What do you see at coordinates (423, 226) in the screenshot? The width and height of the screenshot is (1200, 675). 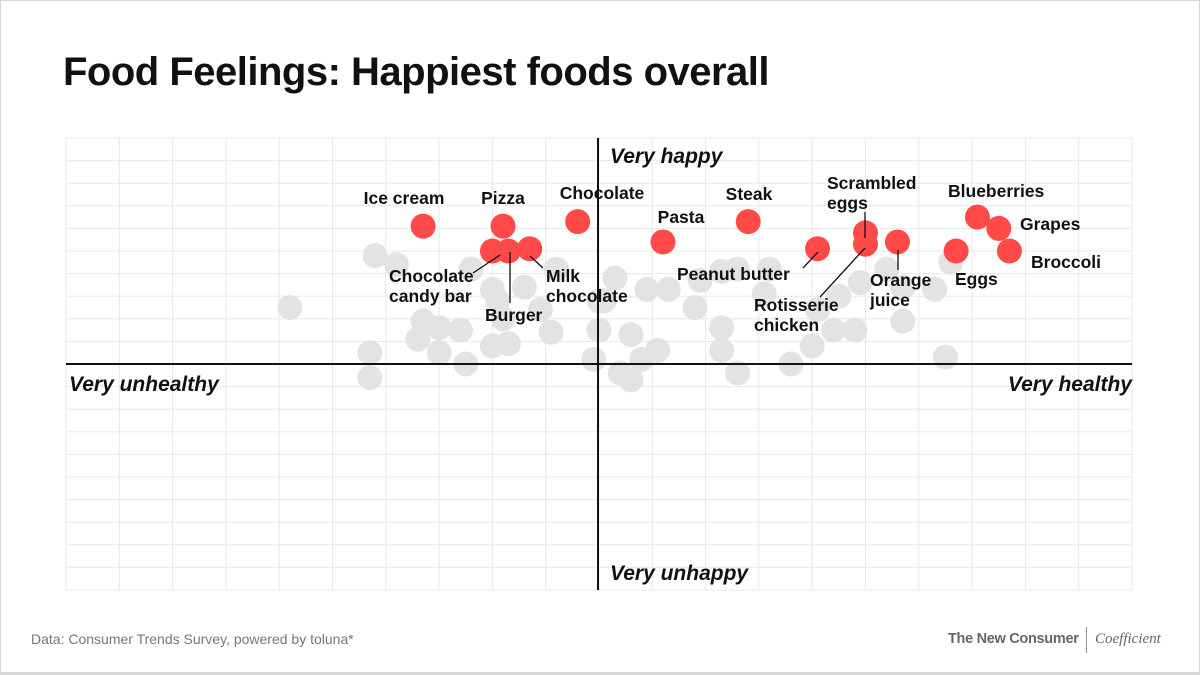 I see `point-ice-cream` at bounding box center [423, 226].